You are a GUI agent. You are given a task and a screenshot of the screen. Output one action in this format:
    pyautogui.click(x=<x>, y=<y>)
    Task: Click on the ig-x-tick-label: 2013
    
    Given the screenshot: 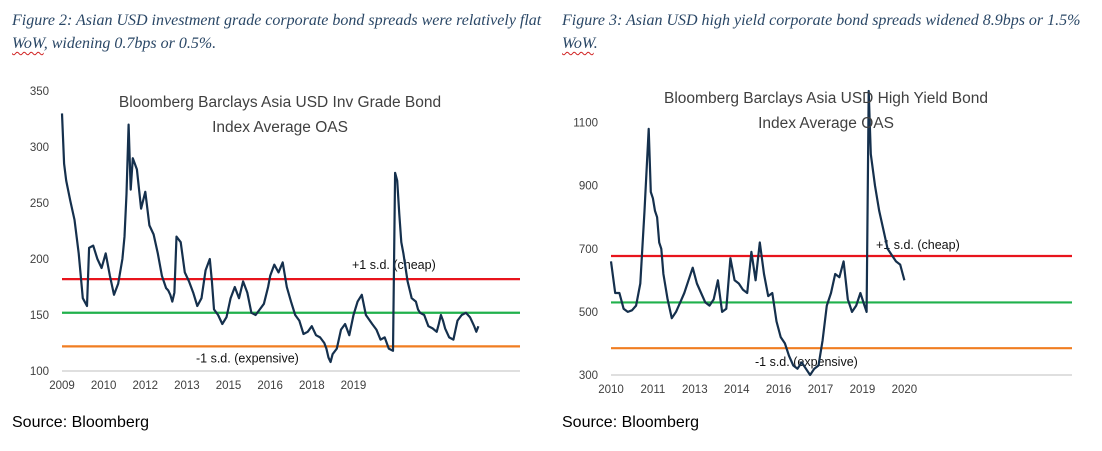 What is the action you would take?
    pyautogui.click(x=187, y=386)
    